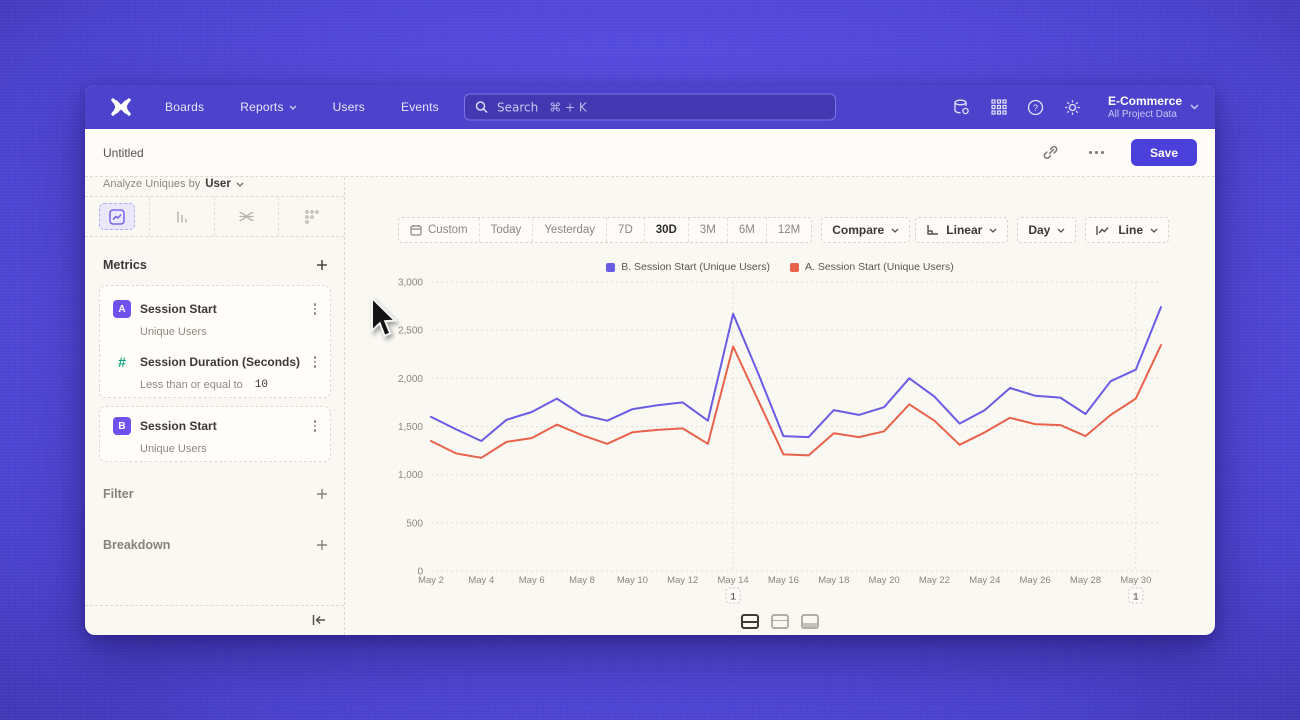  I want to click on metric-subtitle-value: 10, so click(261, 385).